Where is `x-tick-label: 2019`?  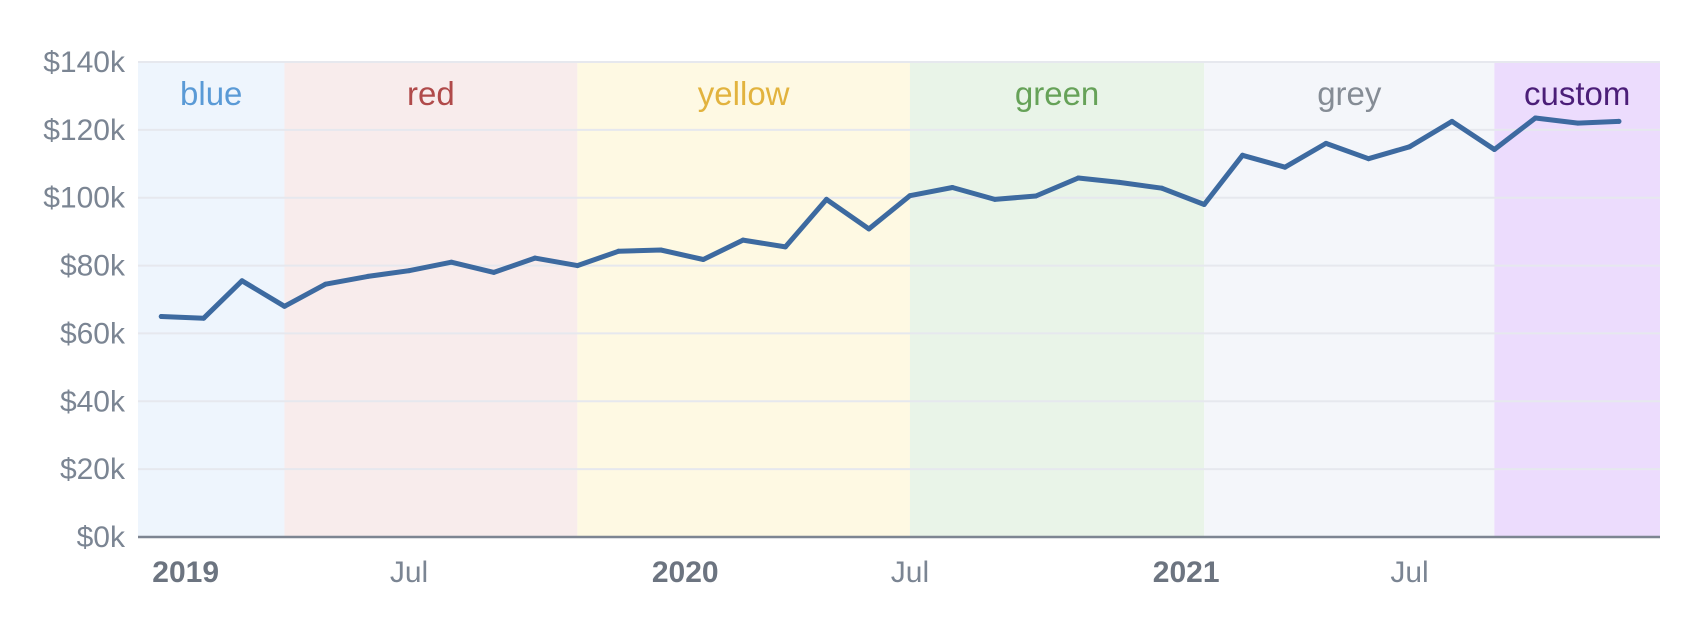
x-tick-label: 2019 is located at coordinates (185, 572).